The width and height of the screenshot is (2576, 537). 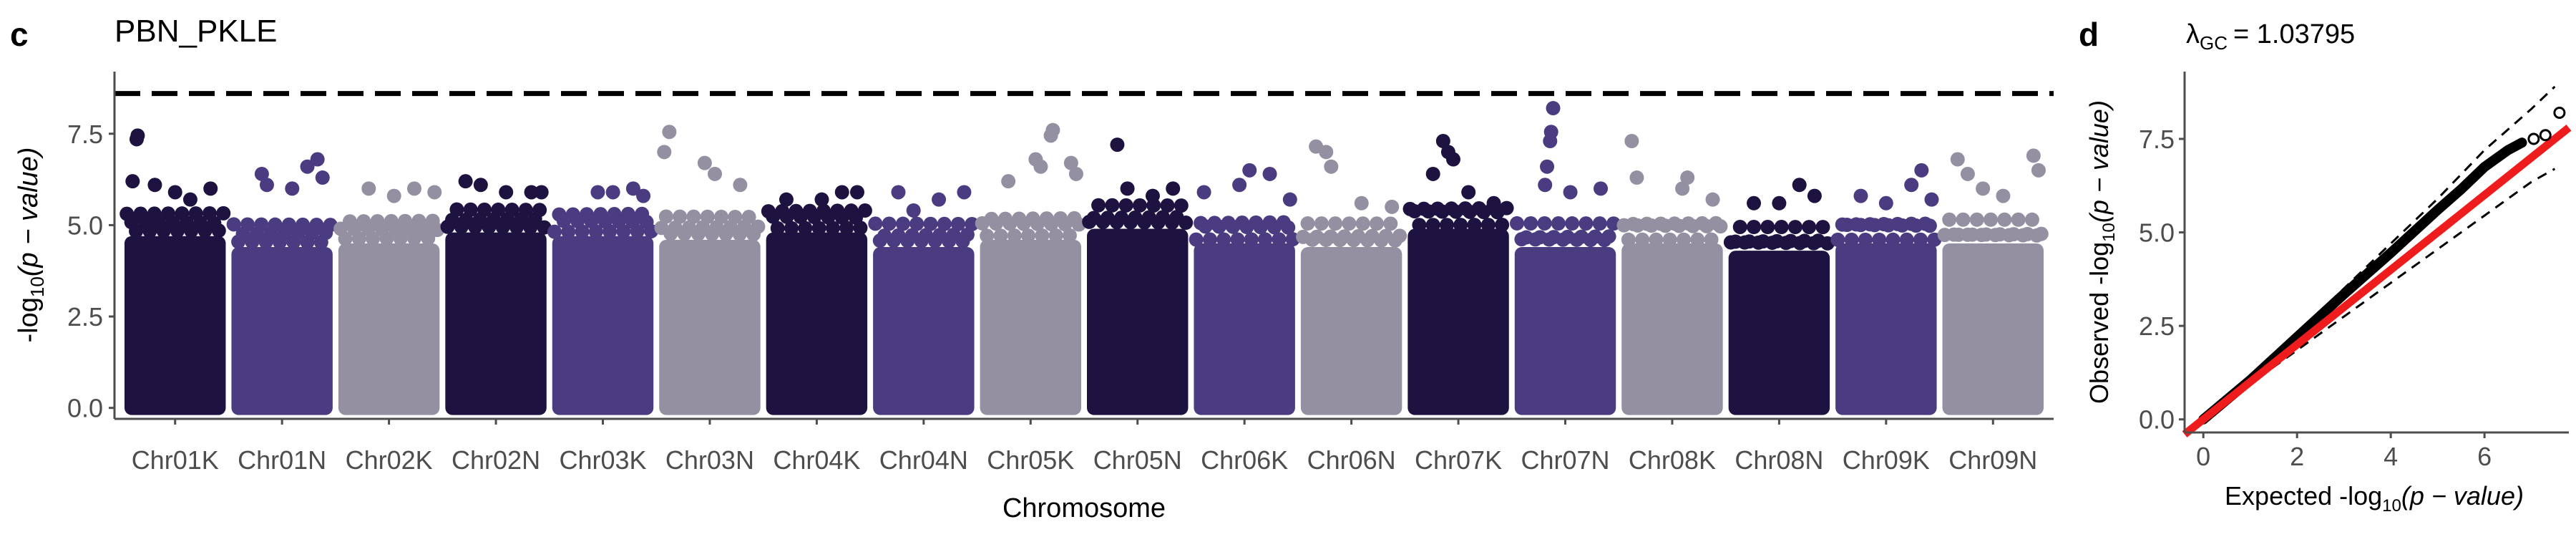 What do you see at coordinates (496, 294) in the screenshot?
I see `chromosome-chr02n-points` at bounding box center [496, 294].